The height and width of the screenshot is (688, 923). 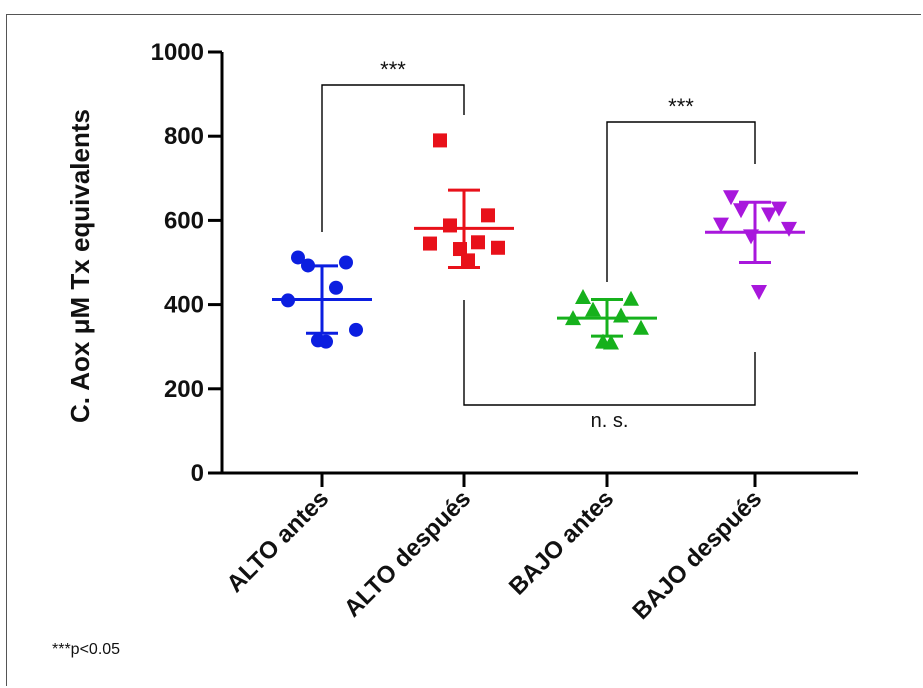 I want to click on y-axis-label: C. Aox μM Tx equivalents, so click(x=80, y=266).